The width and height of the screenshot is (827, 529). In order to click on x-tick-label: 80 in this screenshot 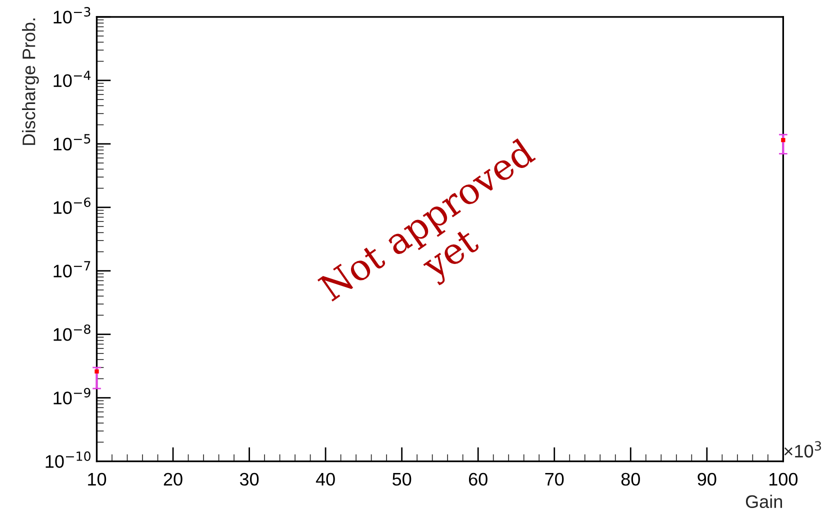, I will do `click(630, 479)`.